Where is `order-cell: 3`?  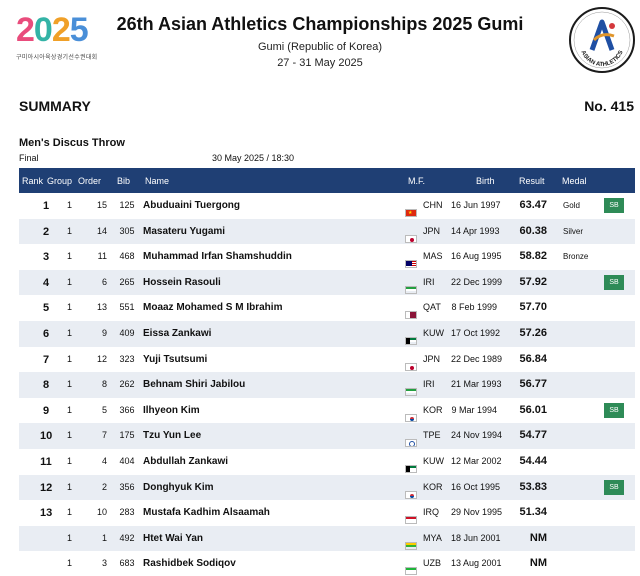 order-cell: 3 is located at coordinates (104, 563).